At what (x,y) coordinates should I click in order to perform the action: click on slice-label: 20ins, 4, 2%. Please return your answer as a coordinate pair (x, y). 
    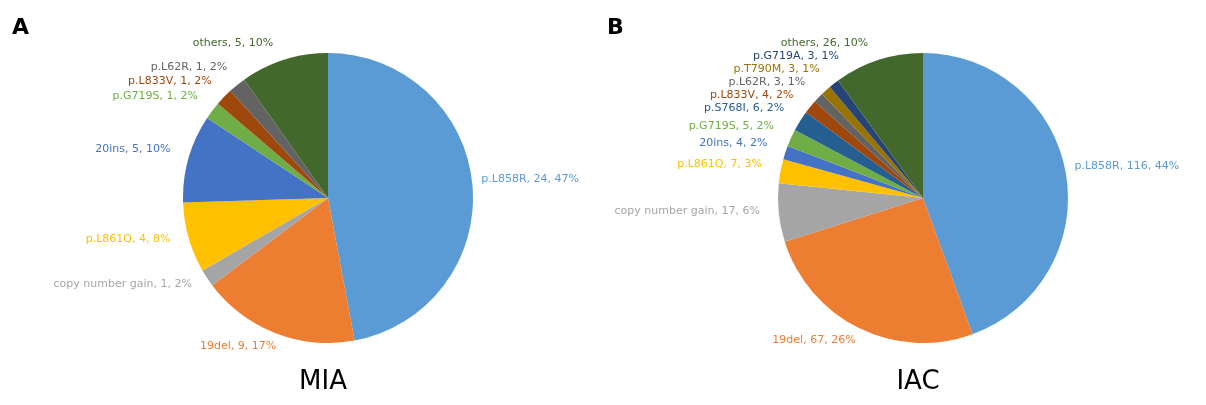
    Looking at the image, I should click on (733, 142).